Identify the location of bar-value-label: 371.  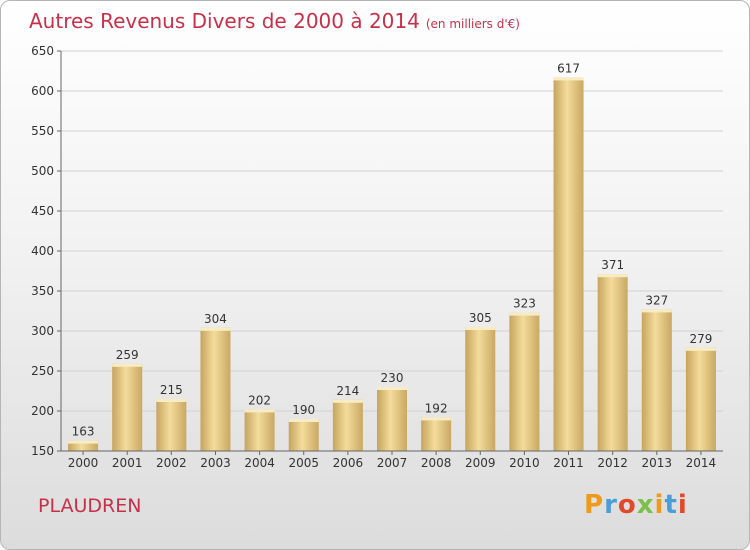
(612, 265).